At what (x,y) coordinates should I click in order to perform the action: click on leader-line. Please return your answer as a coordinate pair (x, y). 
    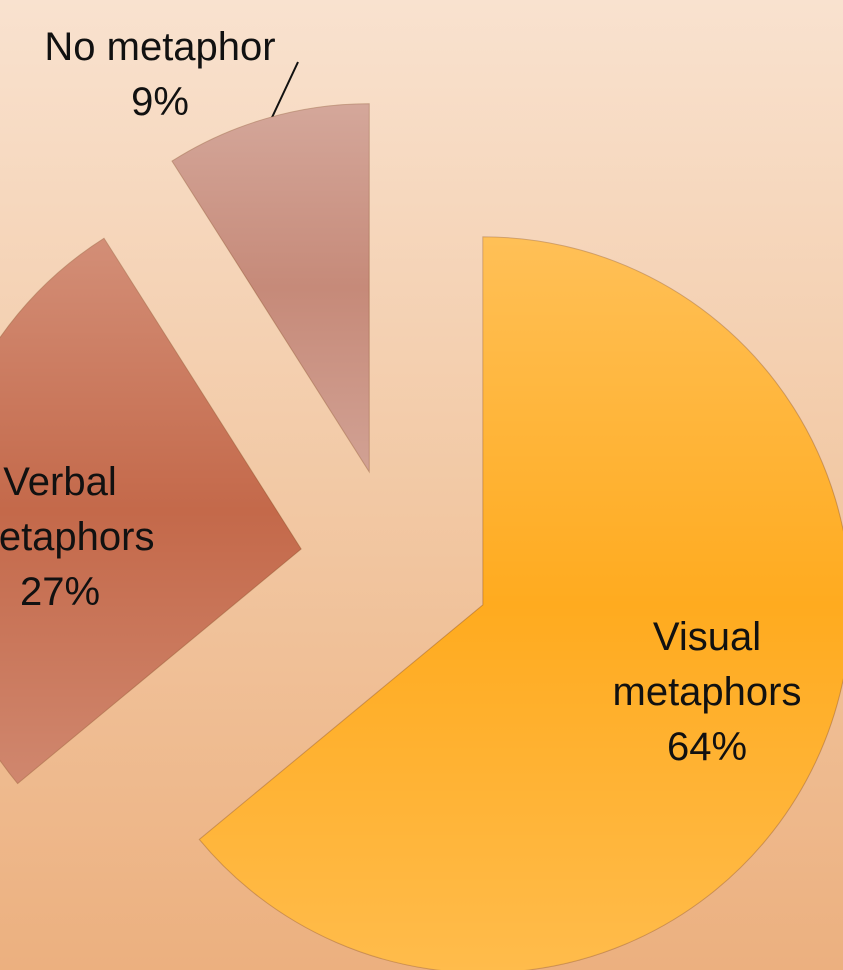
    Looking at the image, I should click on (283, 94).